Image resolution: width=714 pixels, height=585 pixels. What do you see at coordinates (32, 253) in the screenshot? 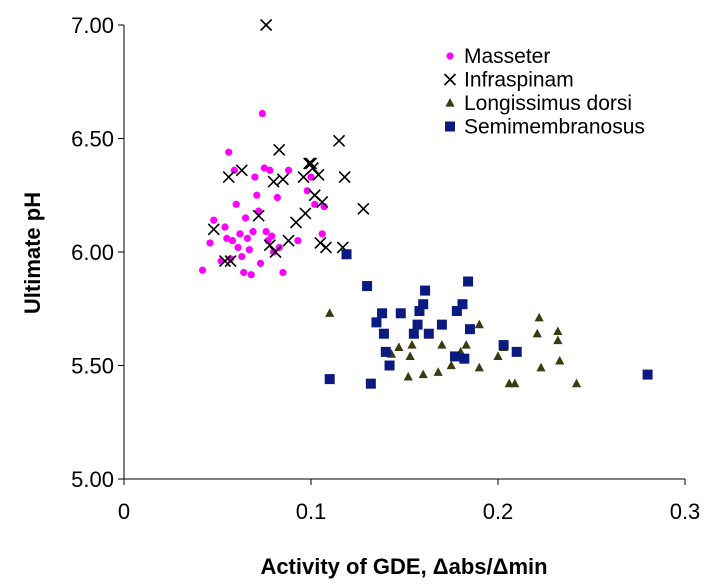
I see `y-axis-title: Ultimate pH` at bounding box center [32, 253].